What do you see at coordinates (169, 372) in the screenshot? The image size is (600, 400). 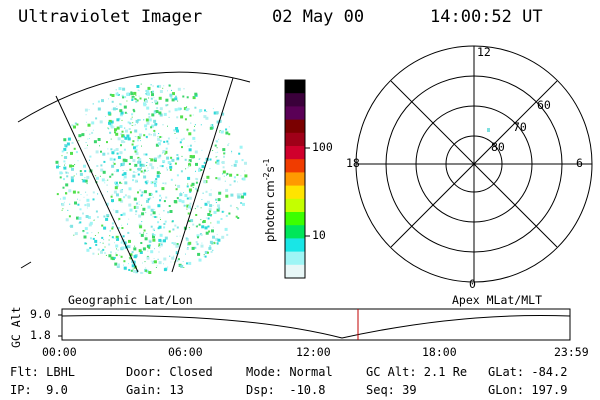 I see `door-info: Door: Closed` at bounding box center [169, 372].